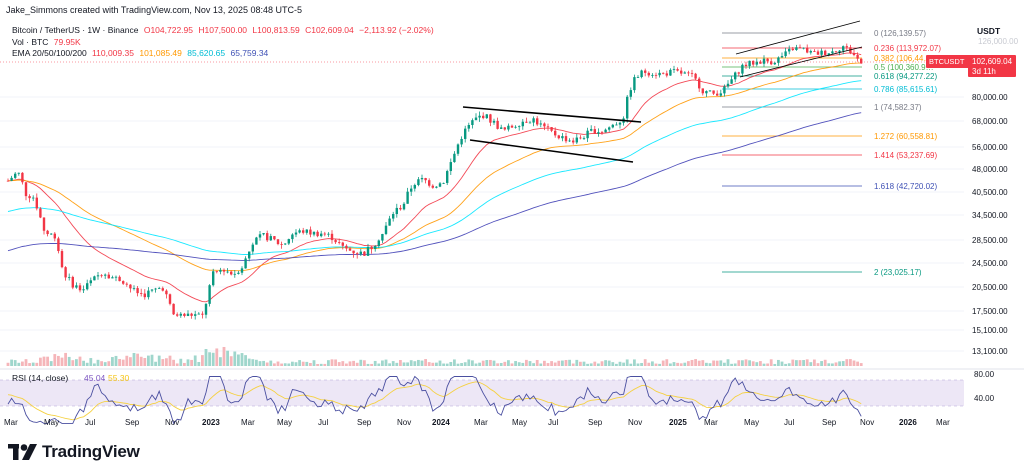 The image size is (1024, 473). Describe the element at coordinates (998, 41) in the screenshot. I see `price-axis-label-partial: 126,000.00` at that location.